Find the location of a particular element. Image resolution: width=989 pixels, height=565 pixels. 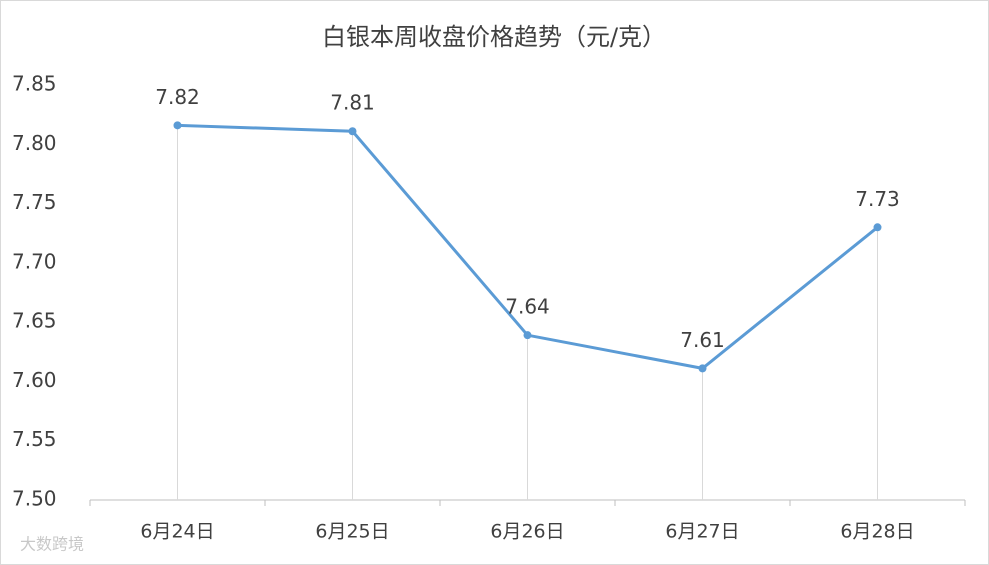

data-label: 7.61 is located at coordinates (702, 340).